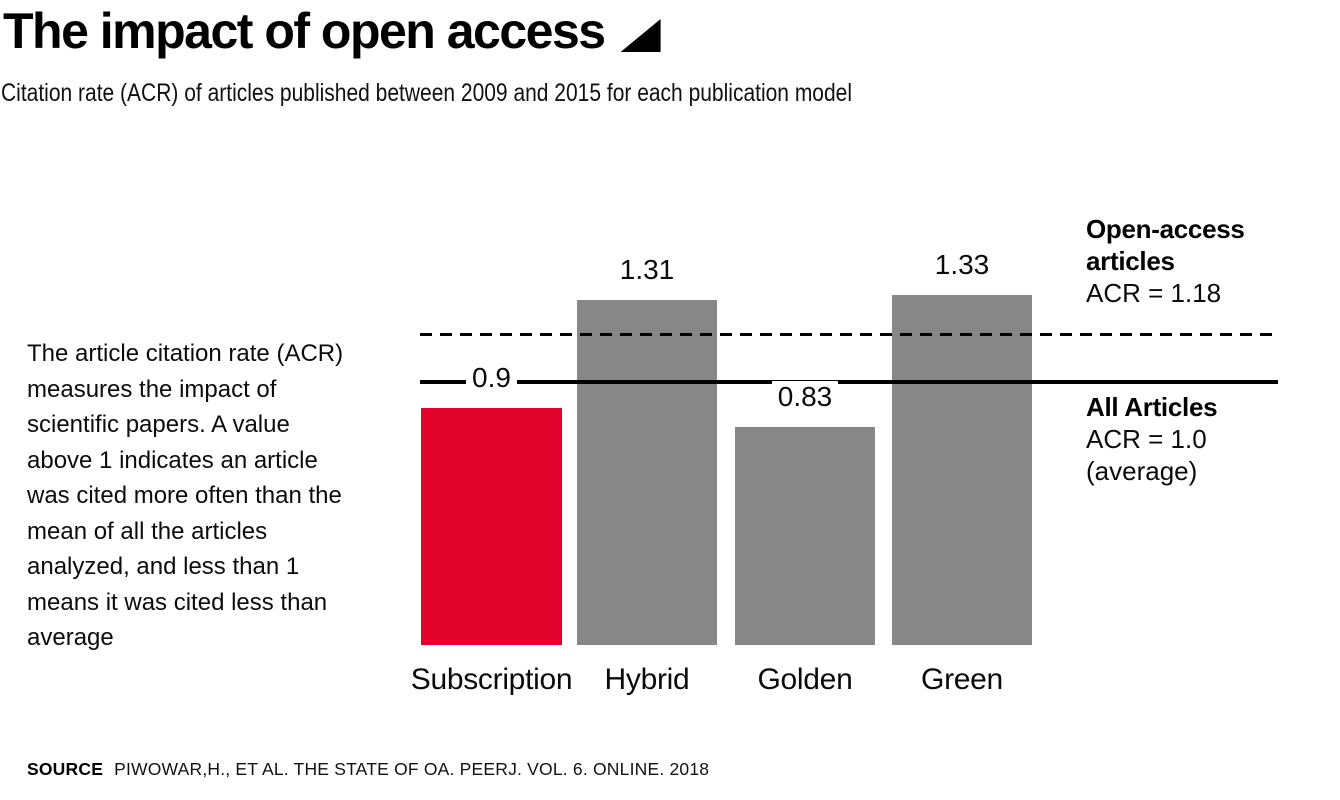 This screenshot has height=800, width=1340. What do you see at coordinates (849, 382) in the screenshot?
I see `reference-line-solid` at bounding box center [849, 382].